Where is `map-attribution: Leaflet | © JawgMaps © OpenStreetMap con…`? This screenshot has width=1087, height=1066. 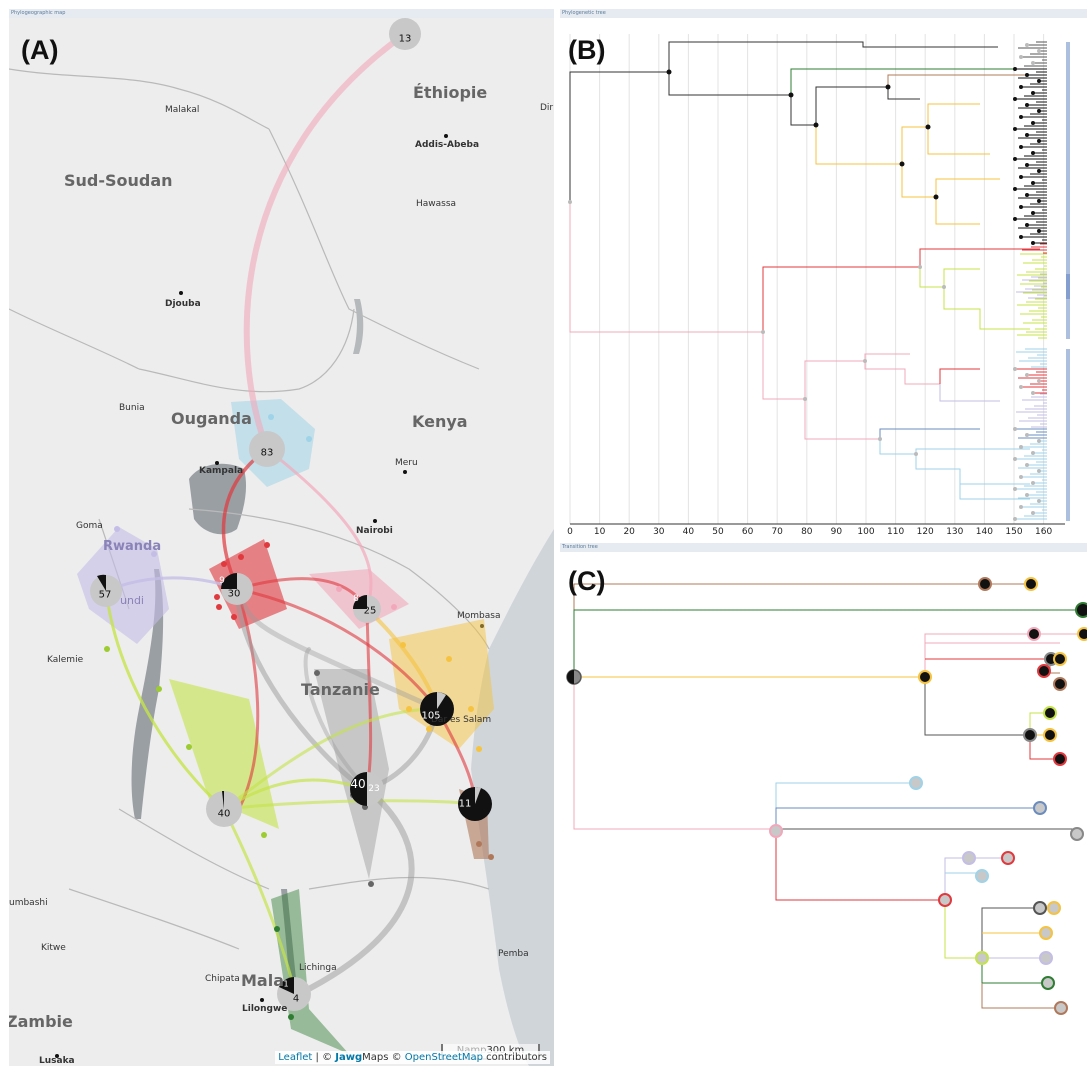
map-attribution: Leaflet | © JawgMaps © OpenStreetMap con… is located at coordinates (412, 1057).